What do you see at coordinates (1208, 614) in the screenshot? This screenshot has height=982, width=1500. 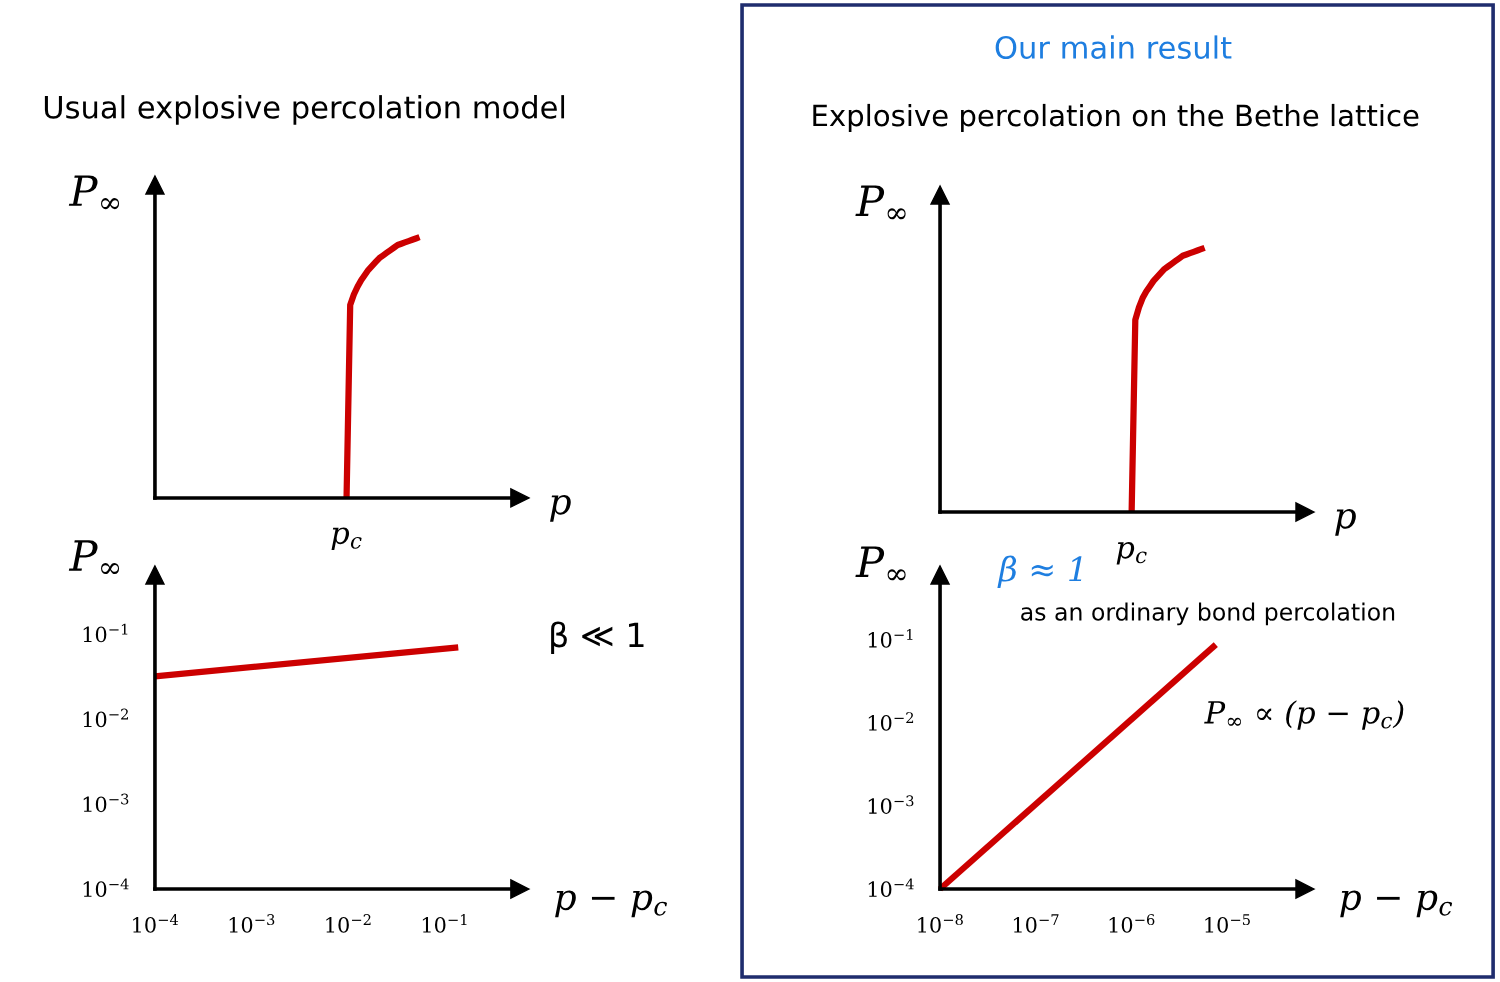 I see `annotation: as an ordinary bond percolation` at bounding box center [1208, 614].